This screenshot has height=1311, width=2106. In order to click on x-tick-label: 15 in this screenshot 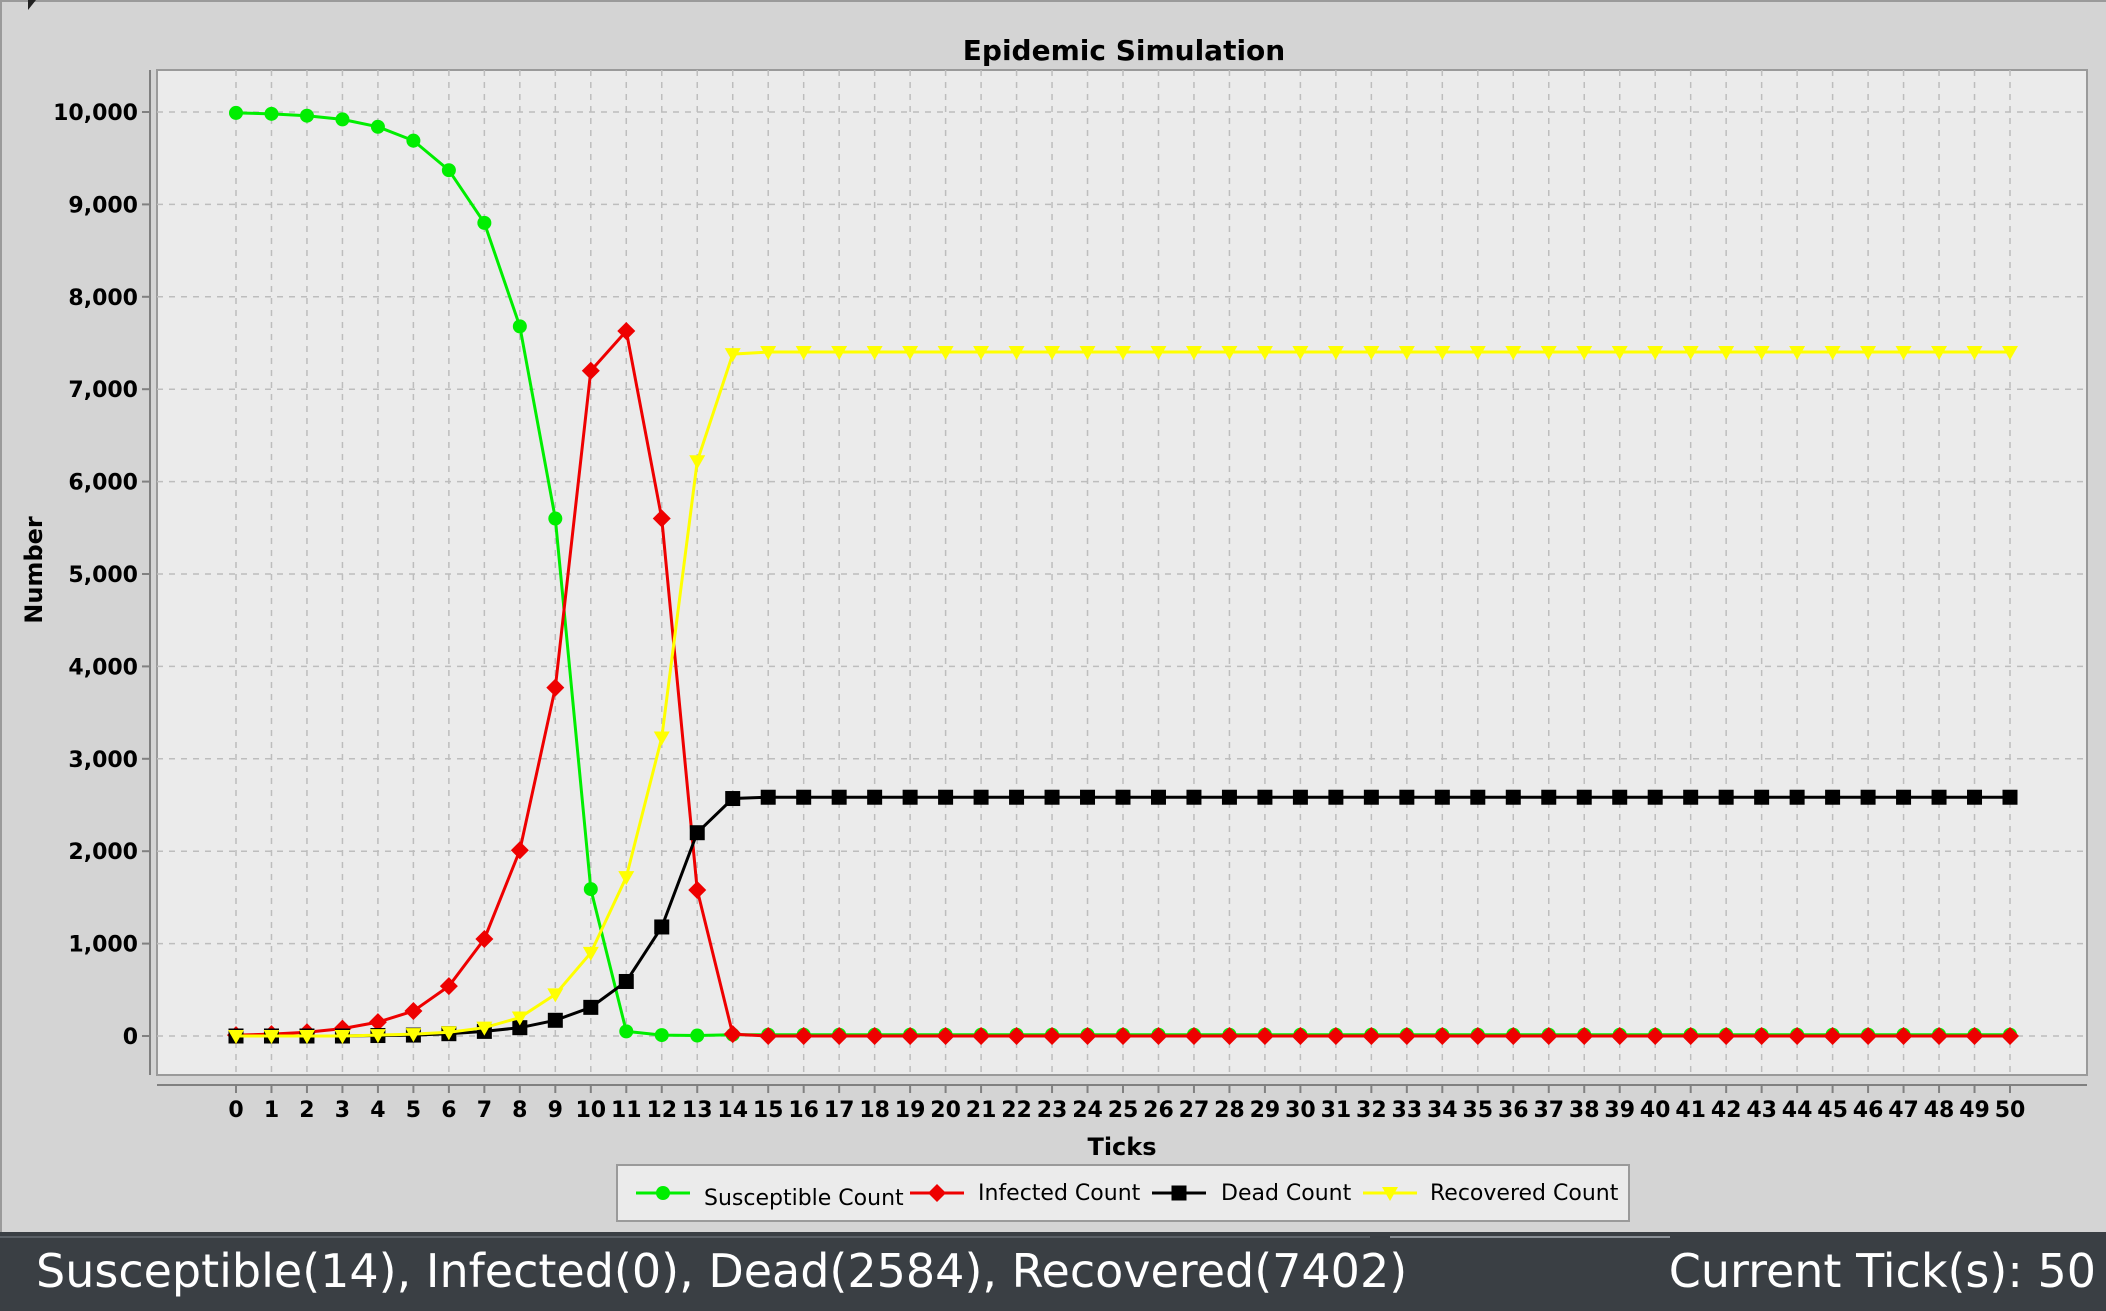, I will do `click(768, 1110)`.